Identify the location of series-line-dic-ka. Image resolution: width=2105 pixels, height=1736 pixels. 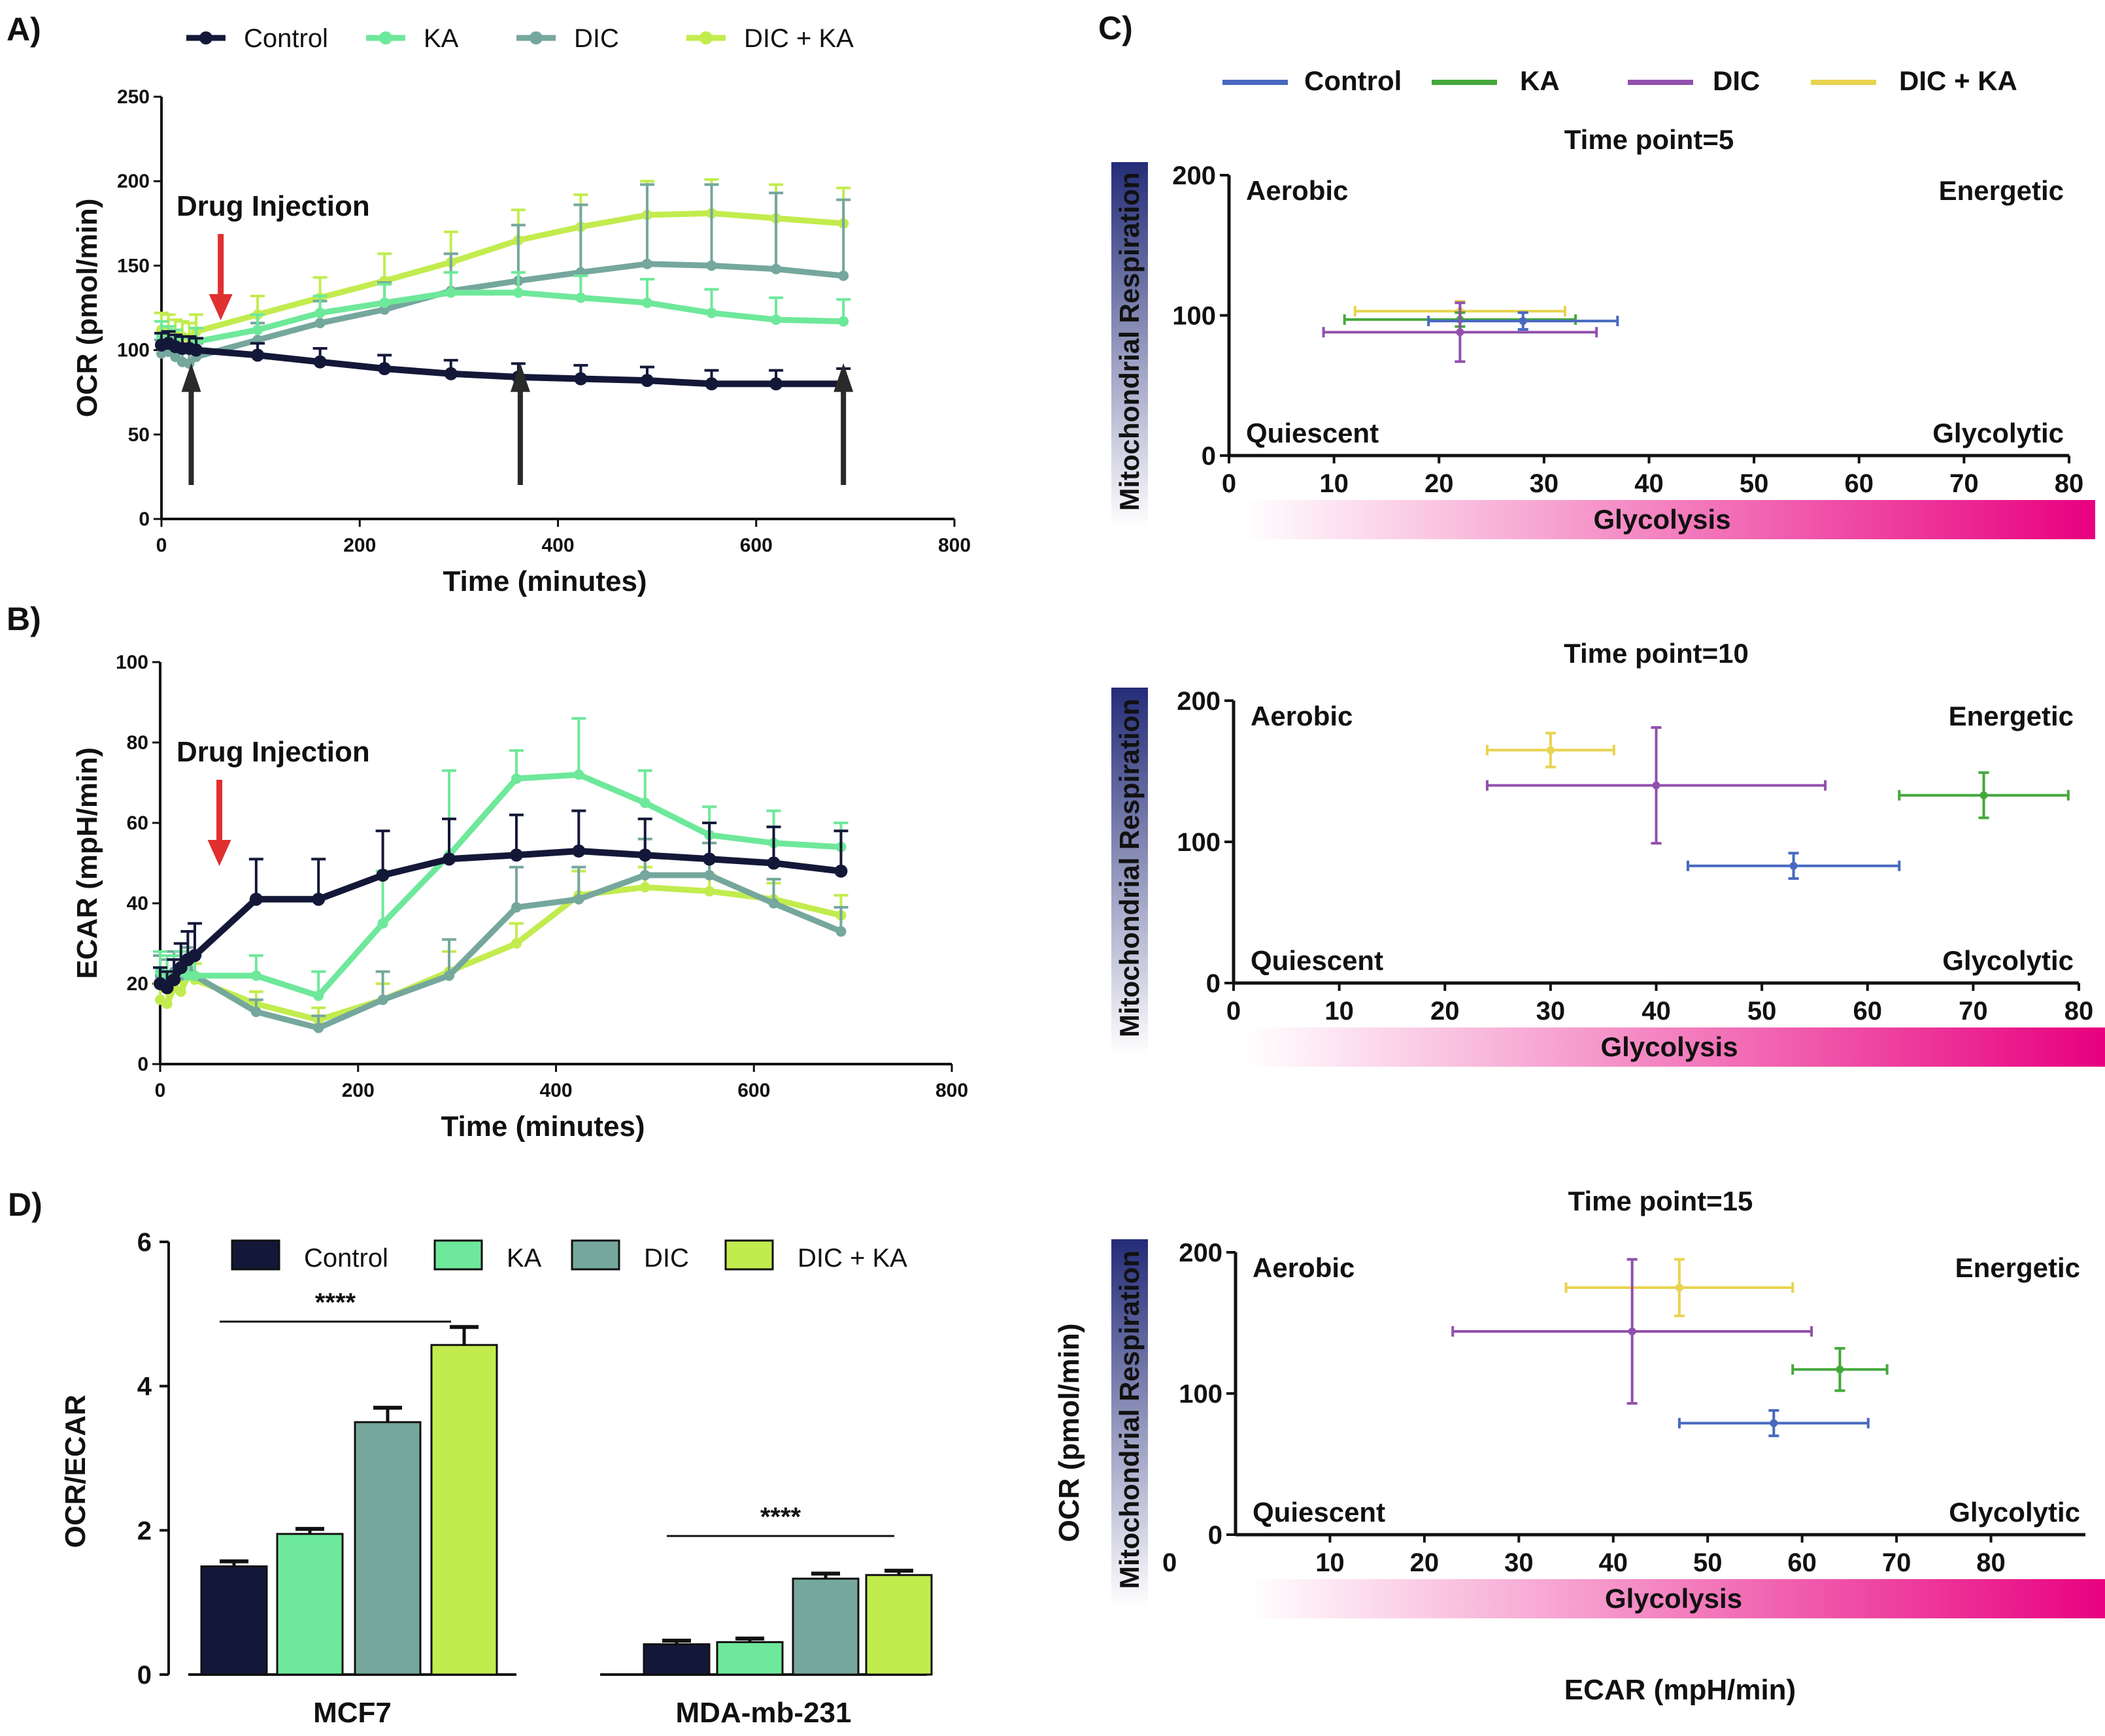
(502, 275).